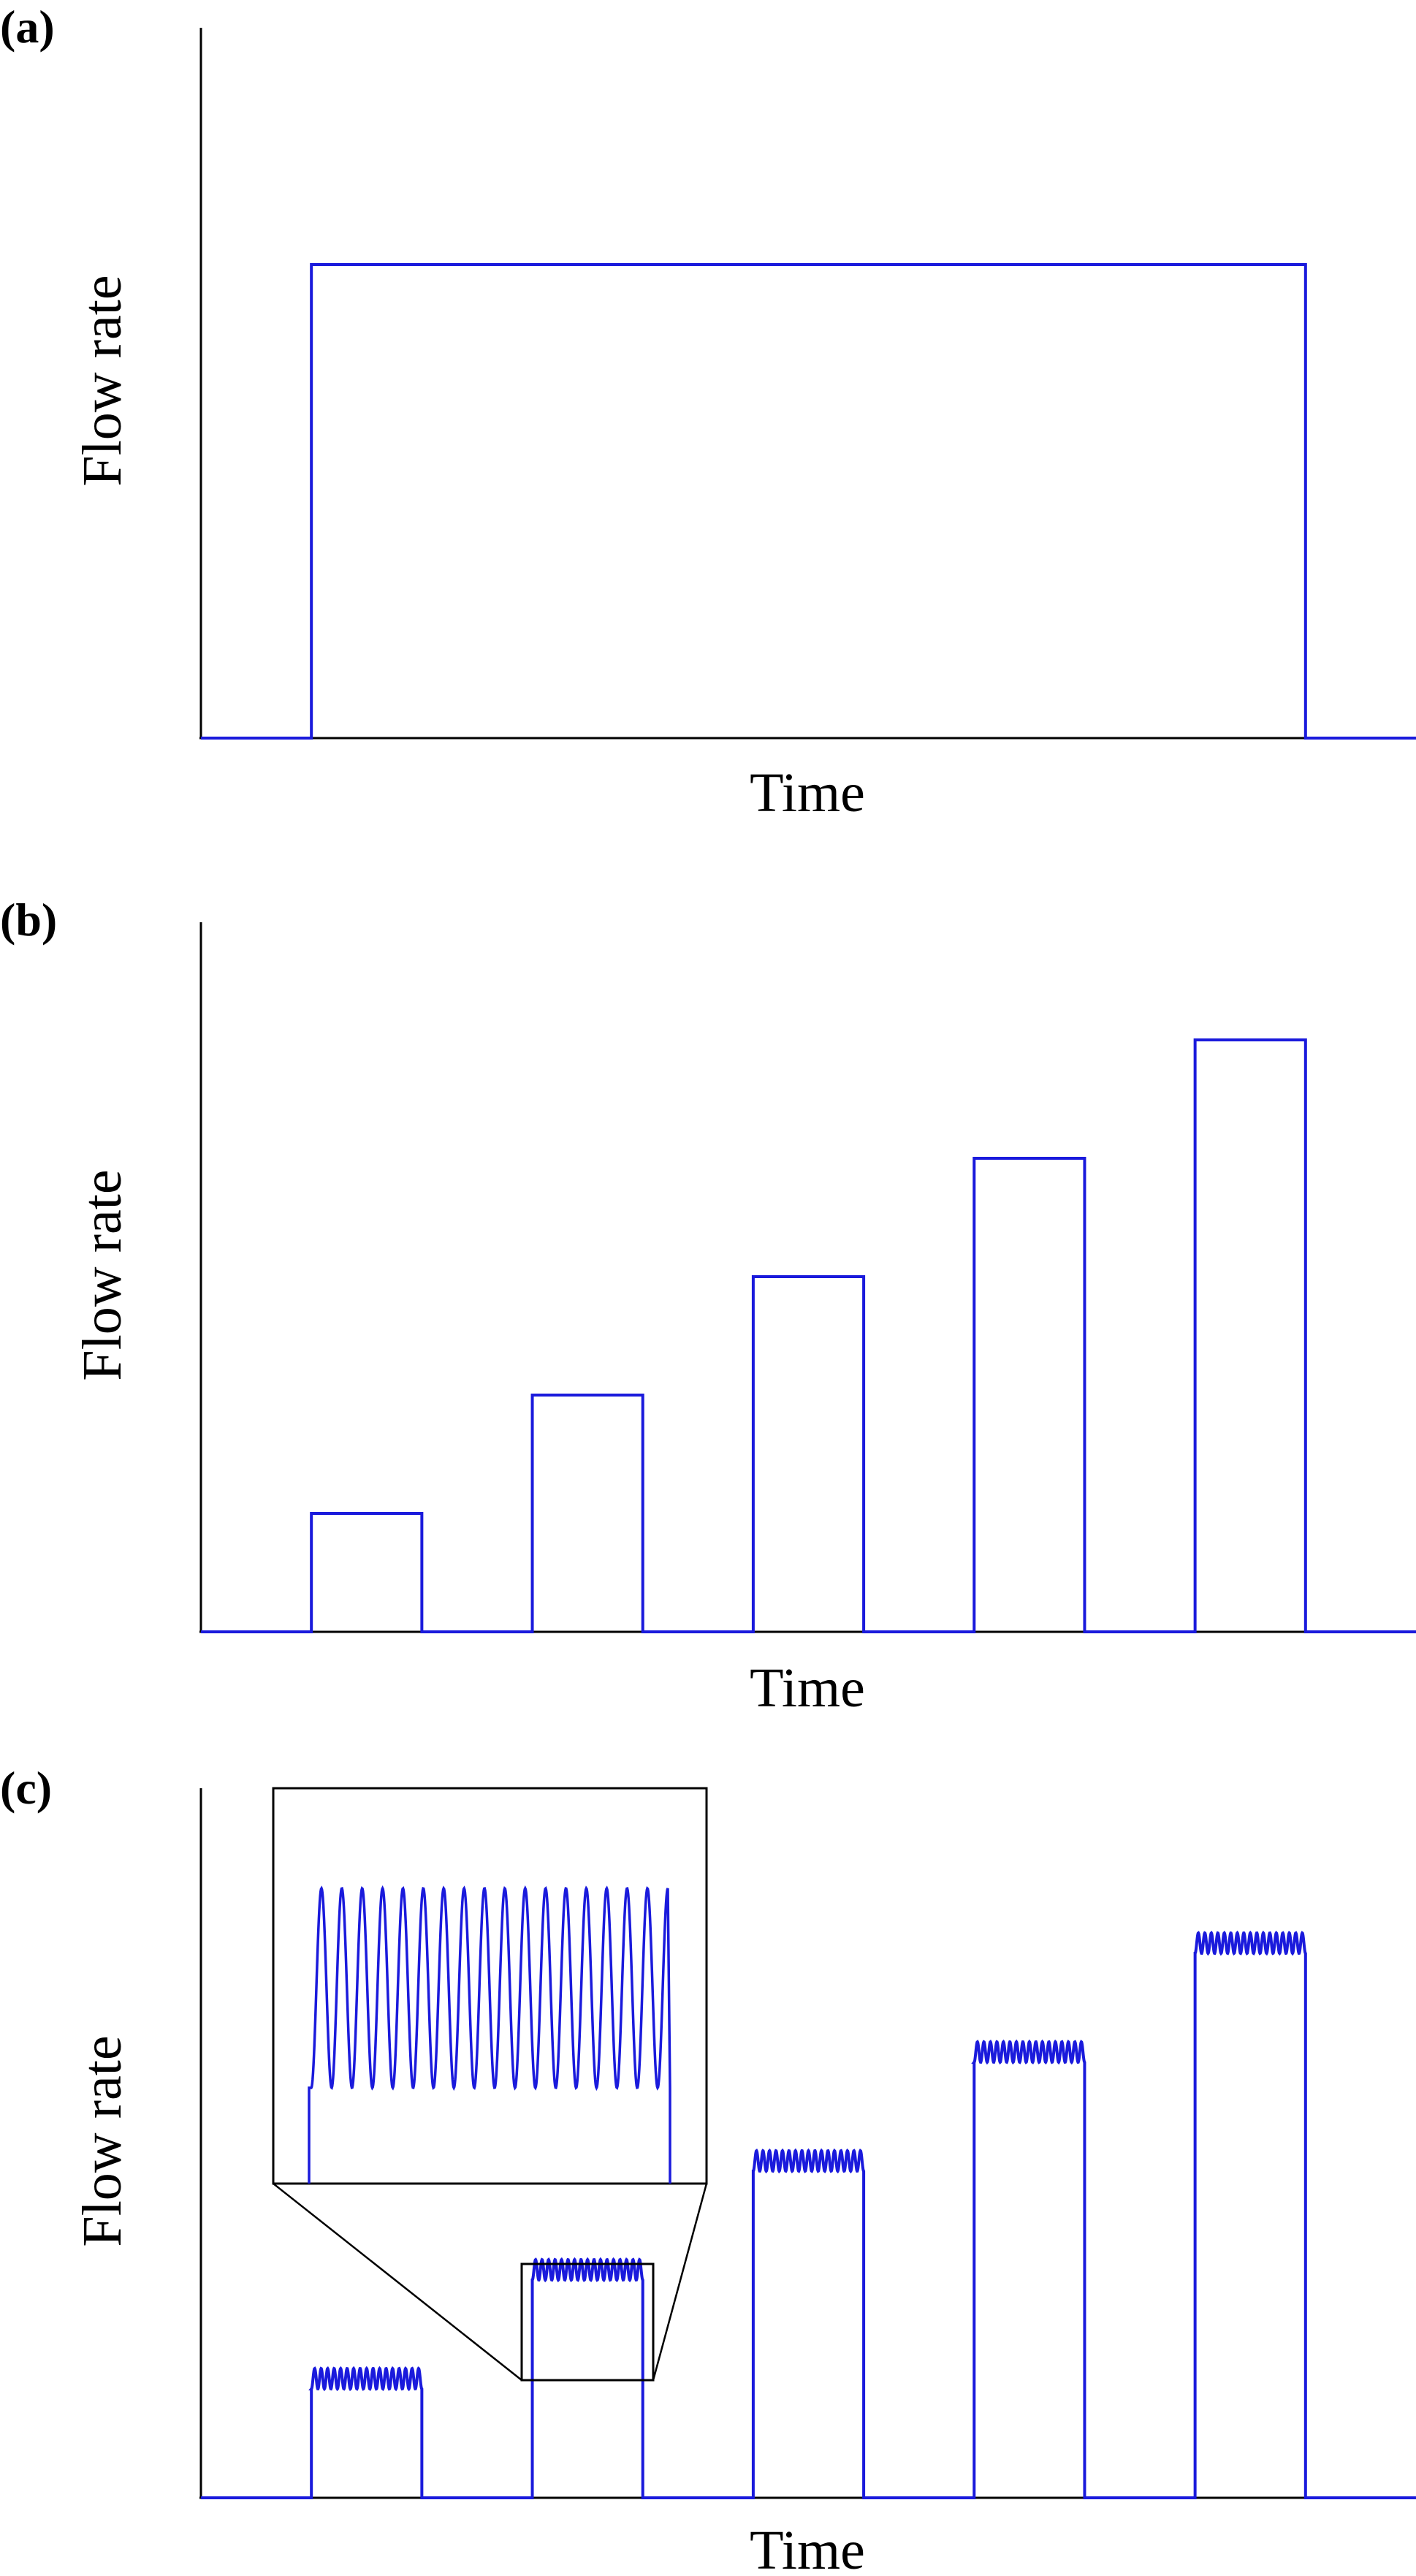 Image resolution: width=1416 pixels, height=2576 pixels. Describe the element at coordinates (27, 27) in the screenshot. I see `panel-label: (a)` at that location.